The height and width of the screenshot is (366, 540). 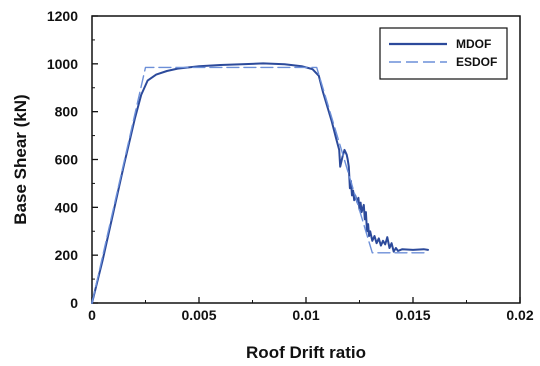 I want to click on x-tick-label: 0.02, so click(x=519, y=315).